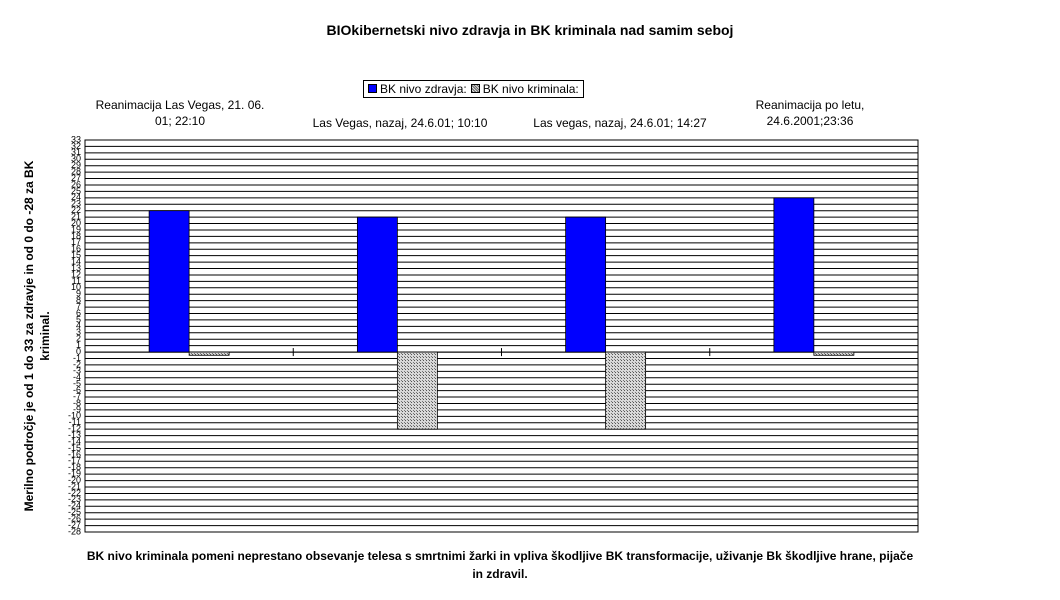 Image resolution: width=1060 pixels, height=600 pixels. Describe the element at coordinates (74, 486) in the screenshot. I see `y-tick-label: -21` at that location.